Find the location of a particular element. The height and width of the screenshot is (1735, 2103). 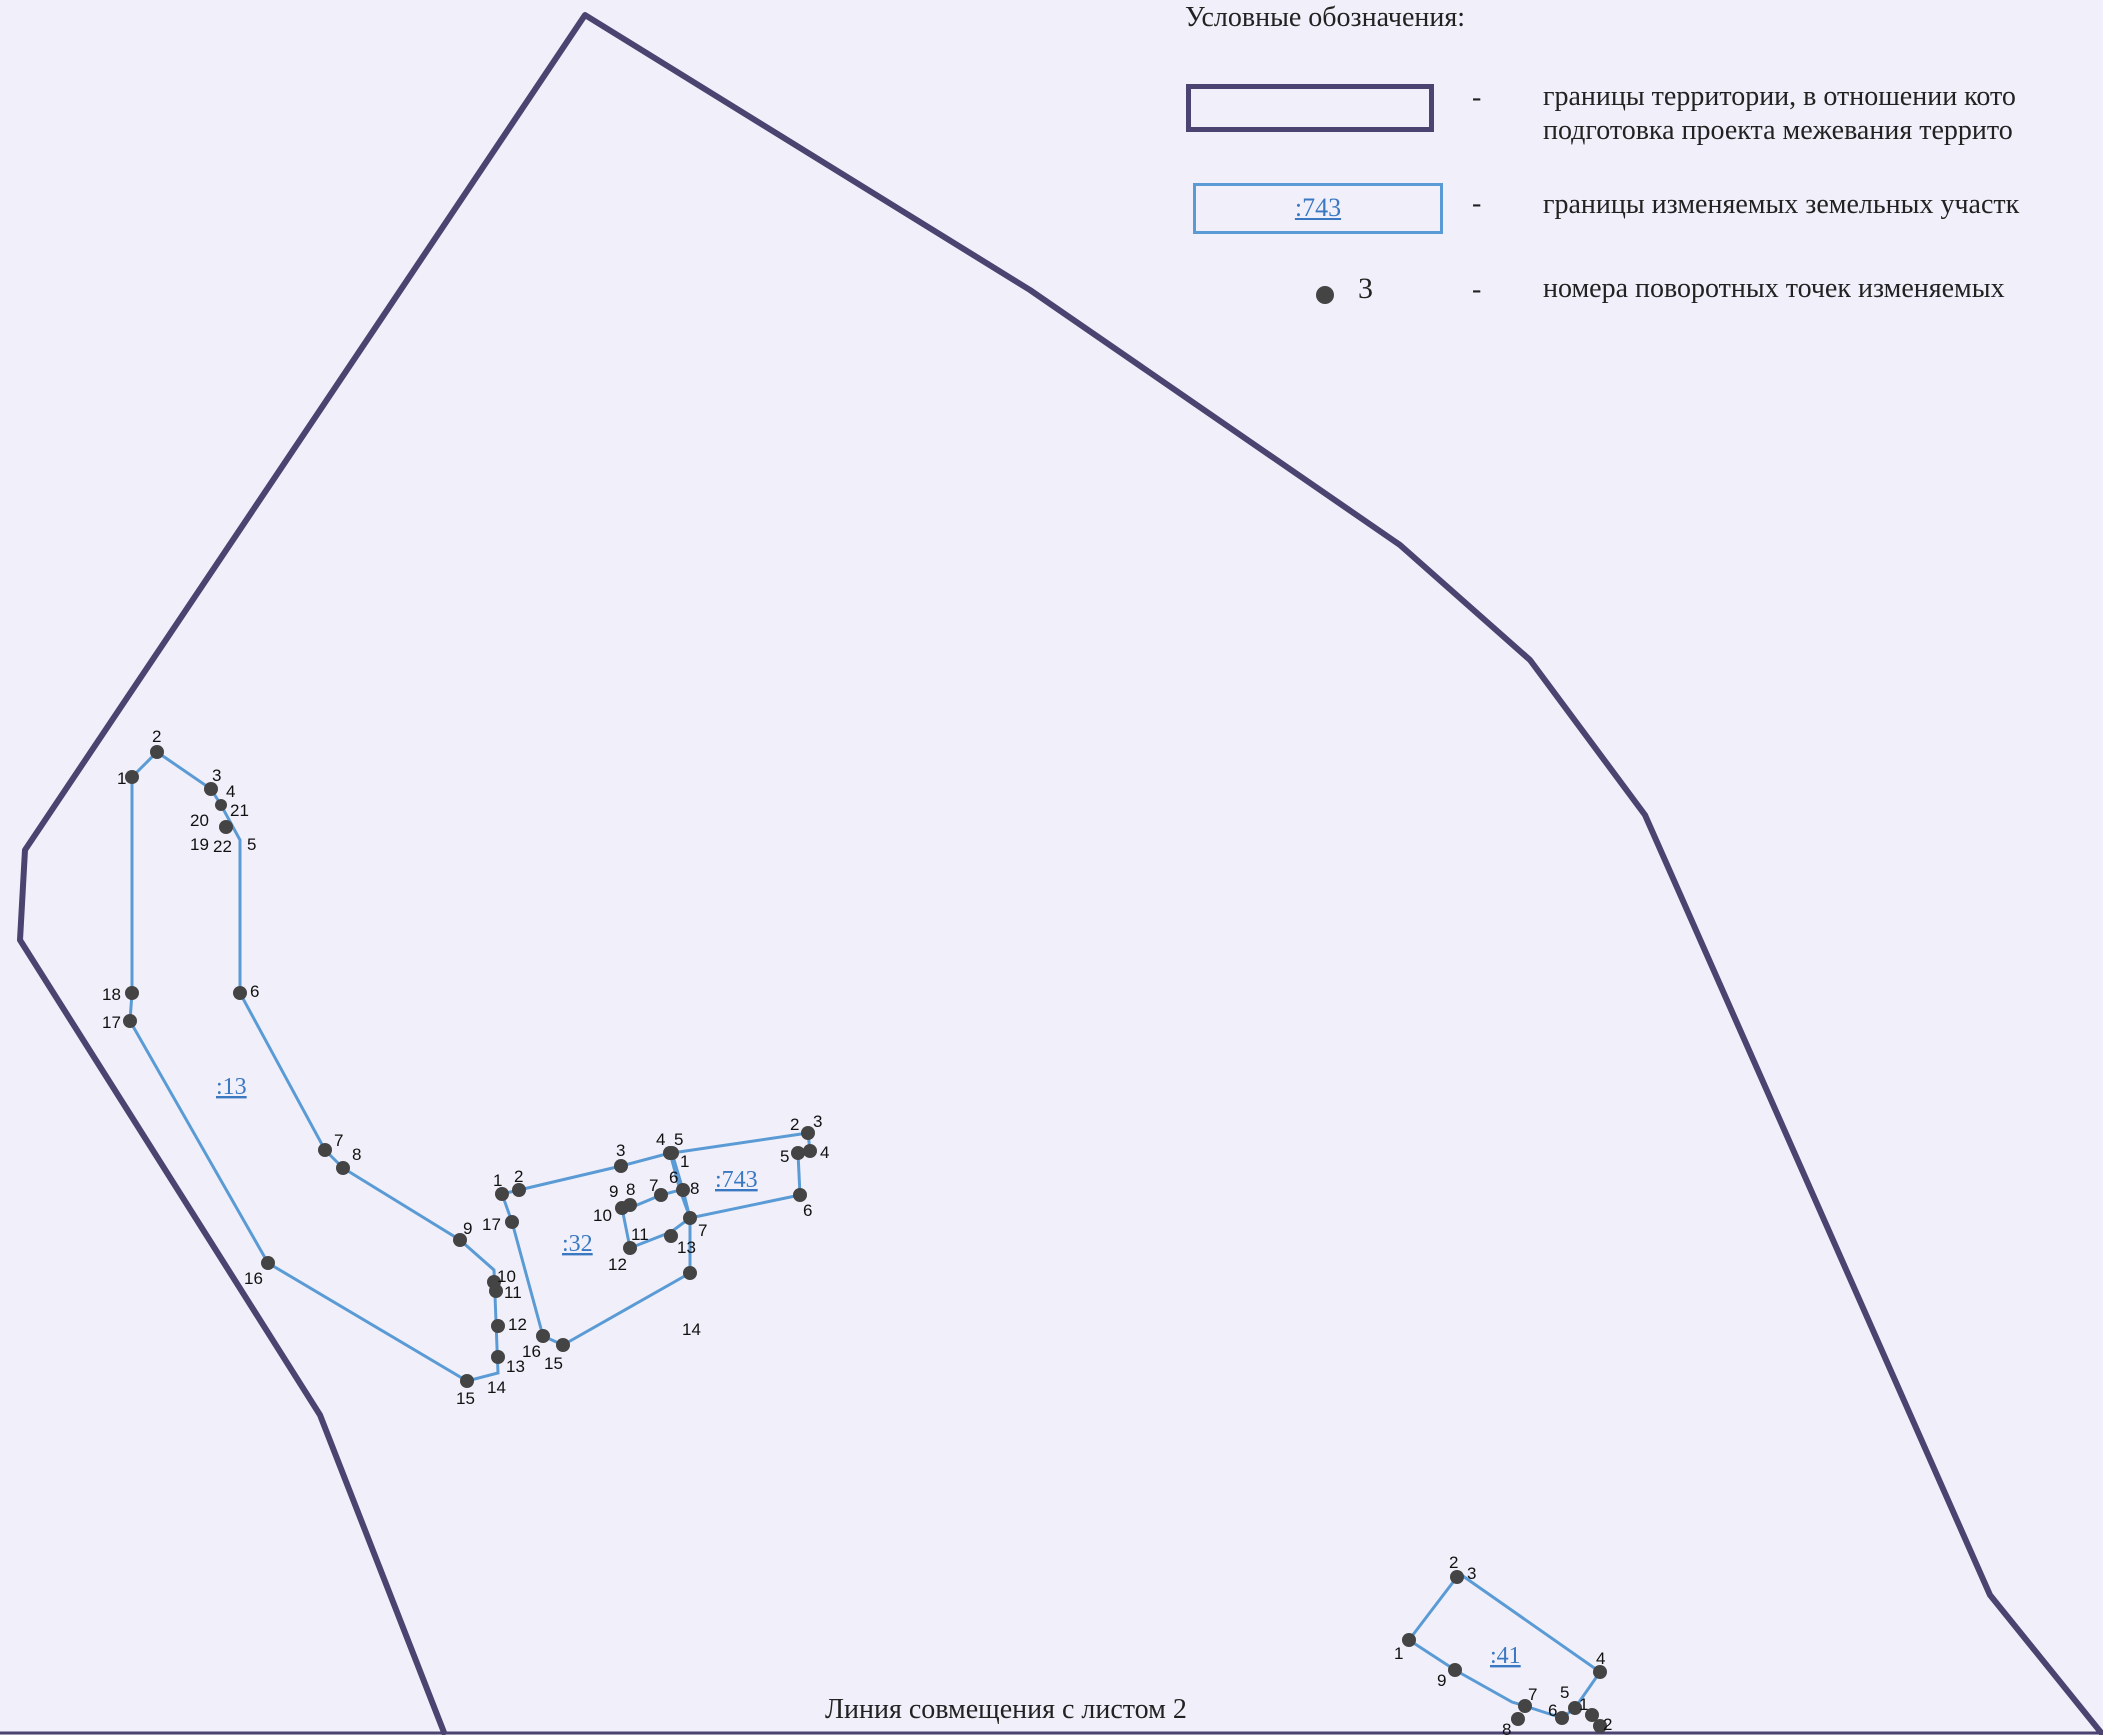

legend-dash-1: - is located at coordinates (1477, 97).